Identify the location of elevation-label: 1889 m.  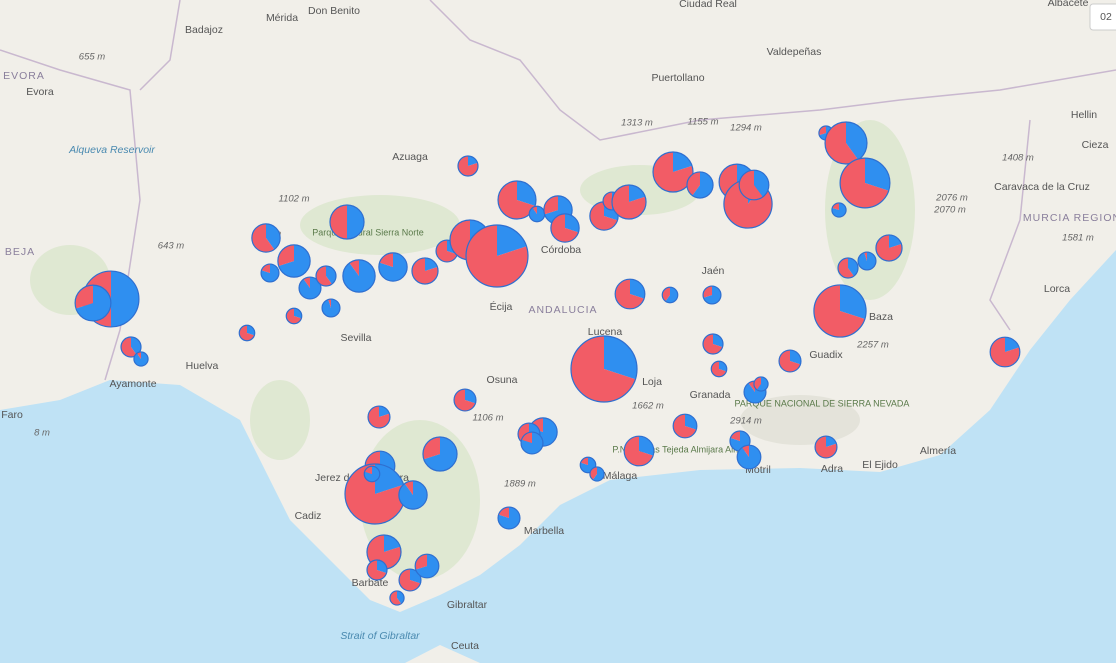
(520, 484).